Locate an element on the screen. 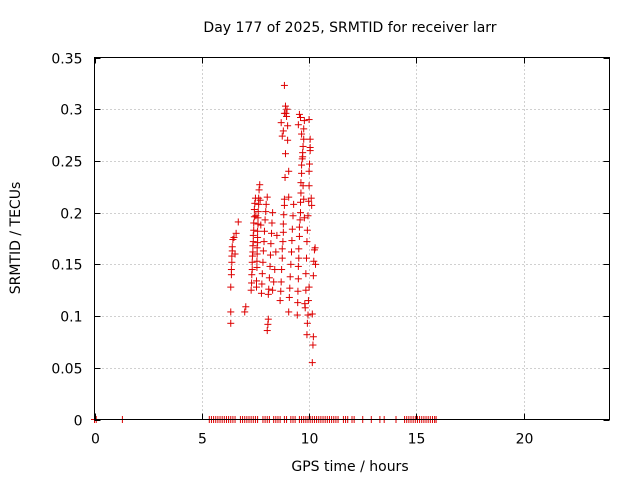 The width and height of the screenshot is (640, 480). y-tick-label: 0 is located at coordinates (78, 422).